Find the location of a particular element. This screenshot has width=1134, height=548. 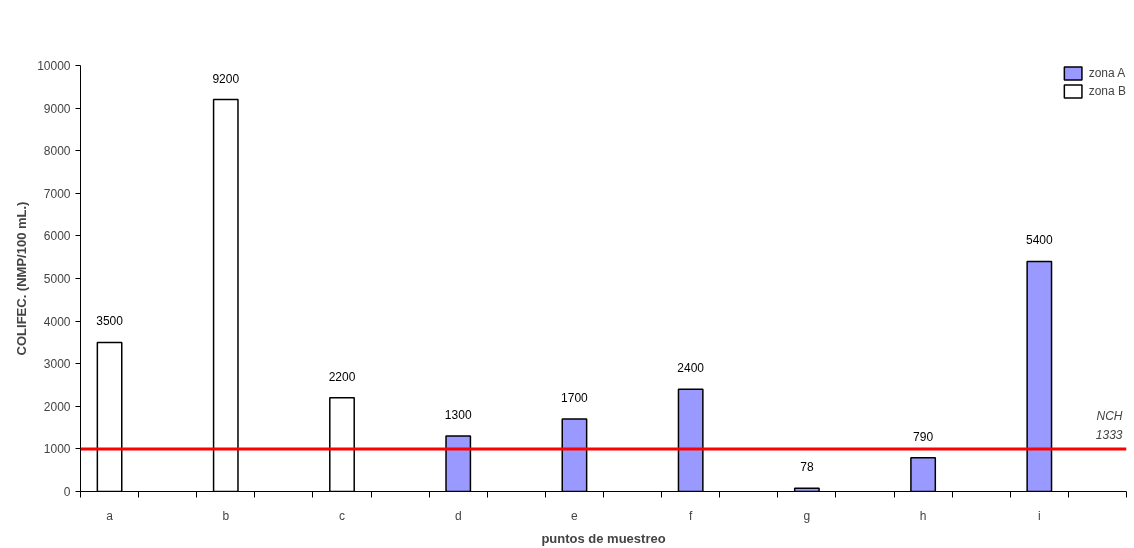

x-tick-label: h is located at coordinates (923, 515).